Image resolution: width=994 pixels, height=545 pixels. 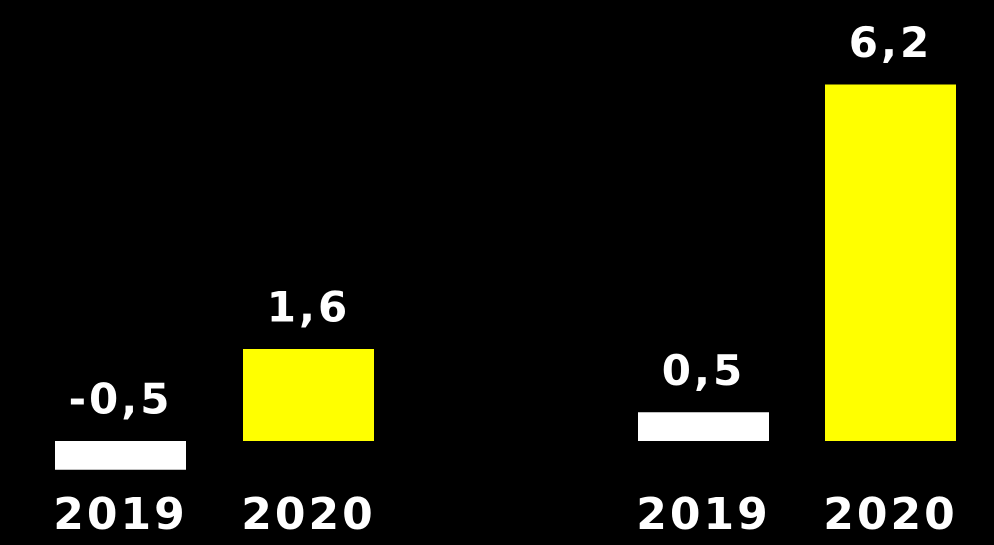 I want to click on value-label: 0,5, so click(x=703, y=370).